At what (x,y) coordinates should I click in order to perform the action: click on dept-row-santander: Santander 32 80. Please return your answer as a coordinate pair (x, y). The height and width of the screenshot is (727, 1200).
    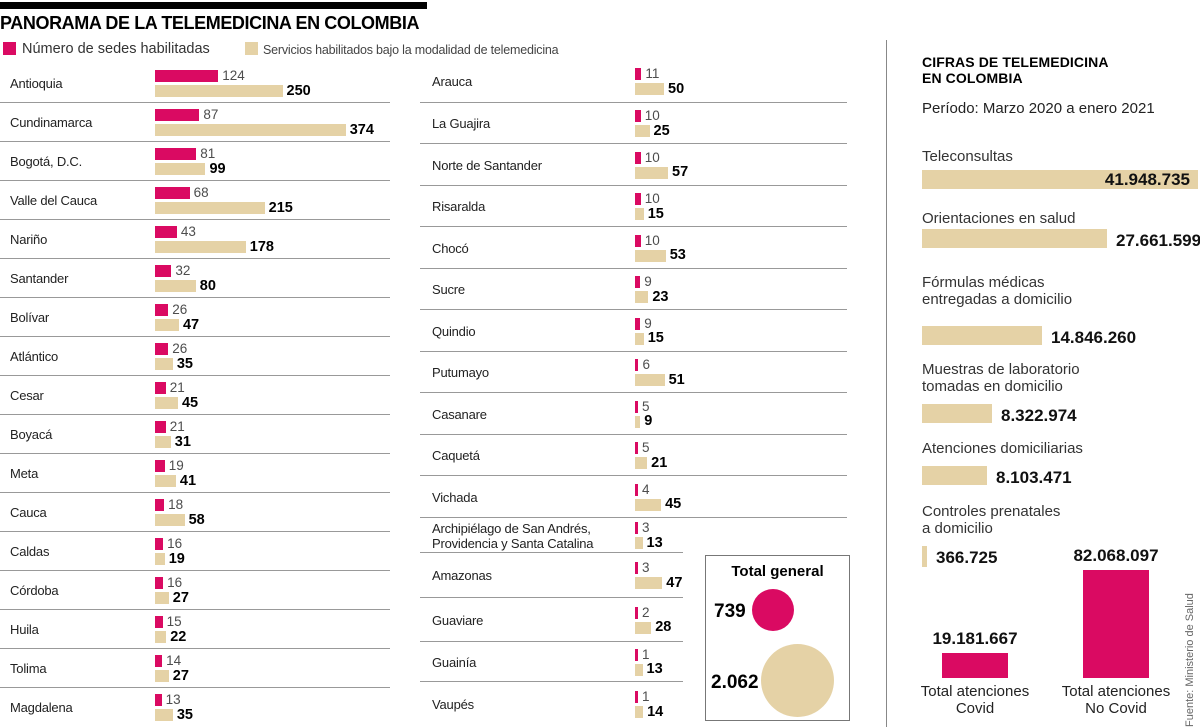
    Looking at the image, I should click on (195, 278).